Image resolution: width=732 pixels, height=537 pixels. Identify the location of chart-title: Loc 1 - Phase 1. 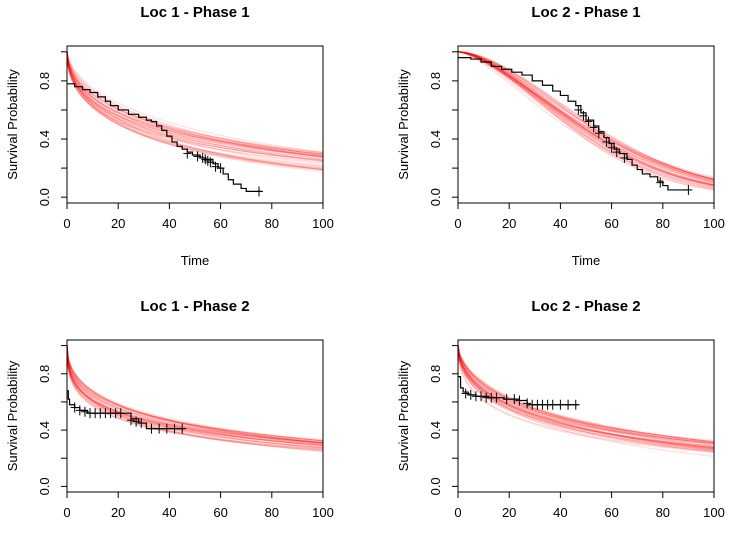
(194, 12).